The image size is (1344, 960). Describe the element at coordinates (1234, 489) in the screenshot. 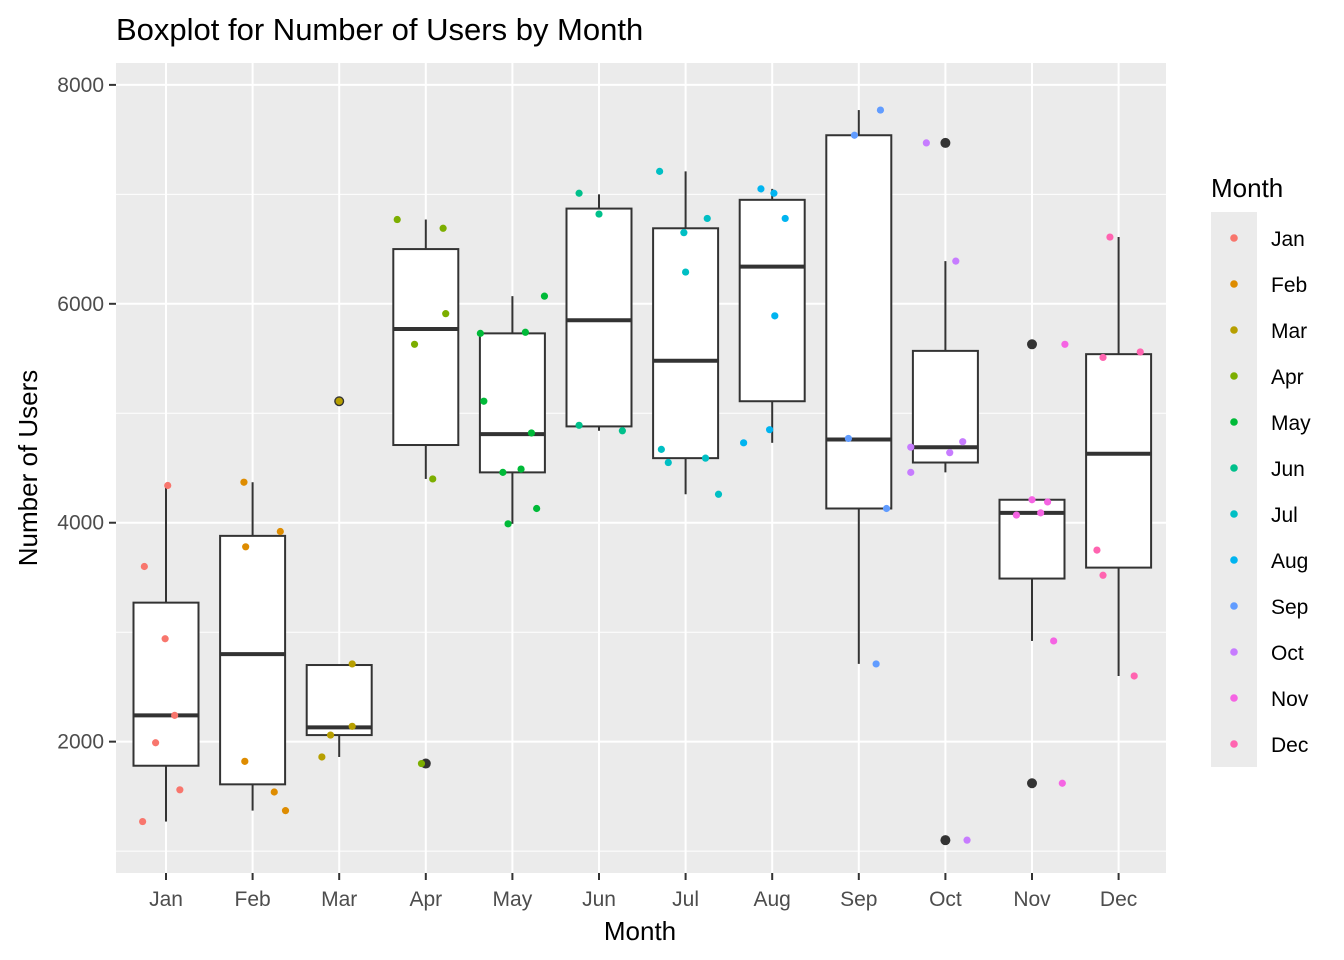

I see `legend-key-background` at that location.